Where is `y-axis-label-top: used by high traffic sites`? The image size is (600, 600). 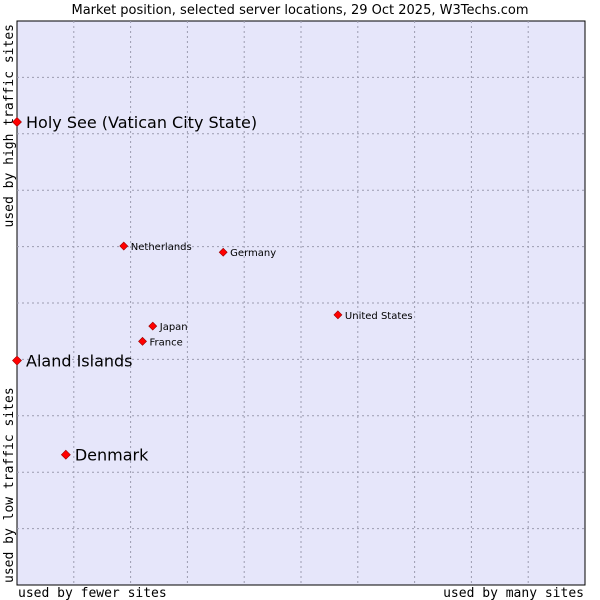 y-axis-label-top: used by high traffic sites is located at coordinates (9, 126).